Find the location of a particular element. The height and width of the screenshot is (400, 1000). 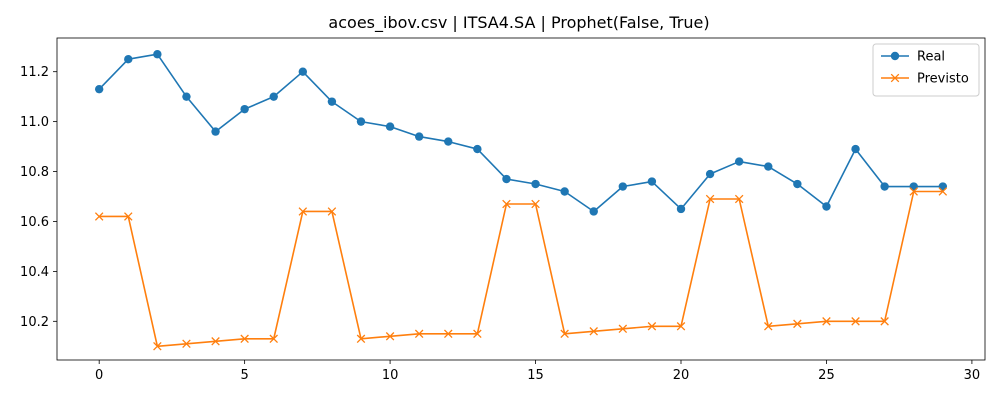

legend-box is located at coordinates (926, 70).